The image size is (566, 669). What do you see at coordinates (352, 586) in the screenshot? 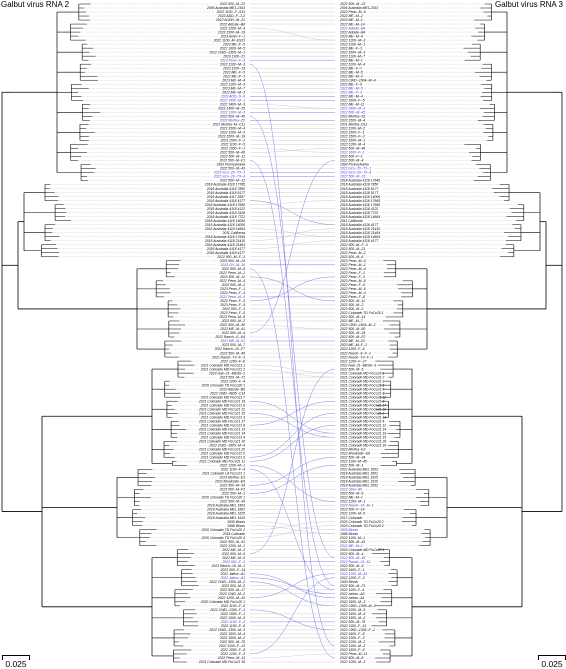
I see `right-tip-label: 2022 500--M--F1` at bounding box center [352, 586].